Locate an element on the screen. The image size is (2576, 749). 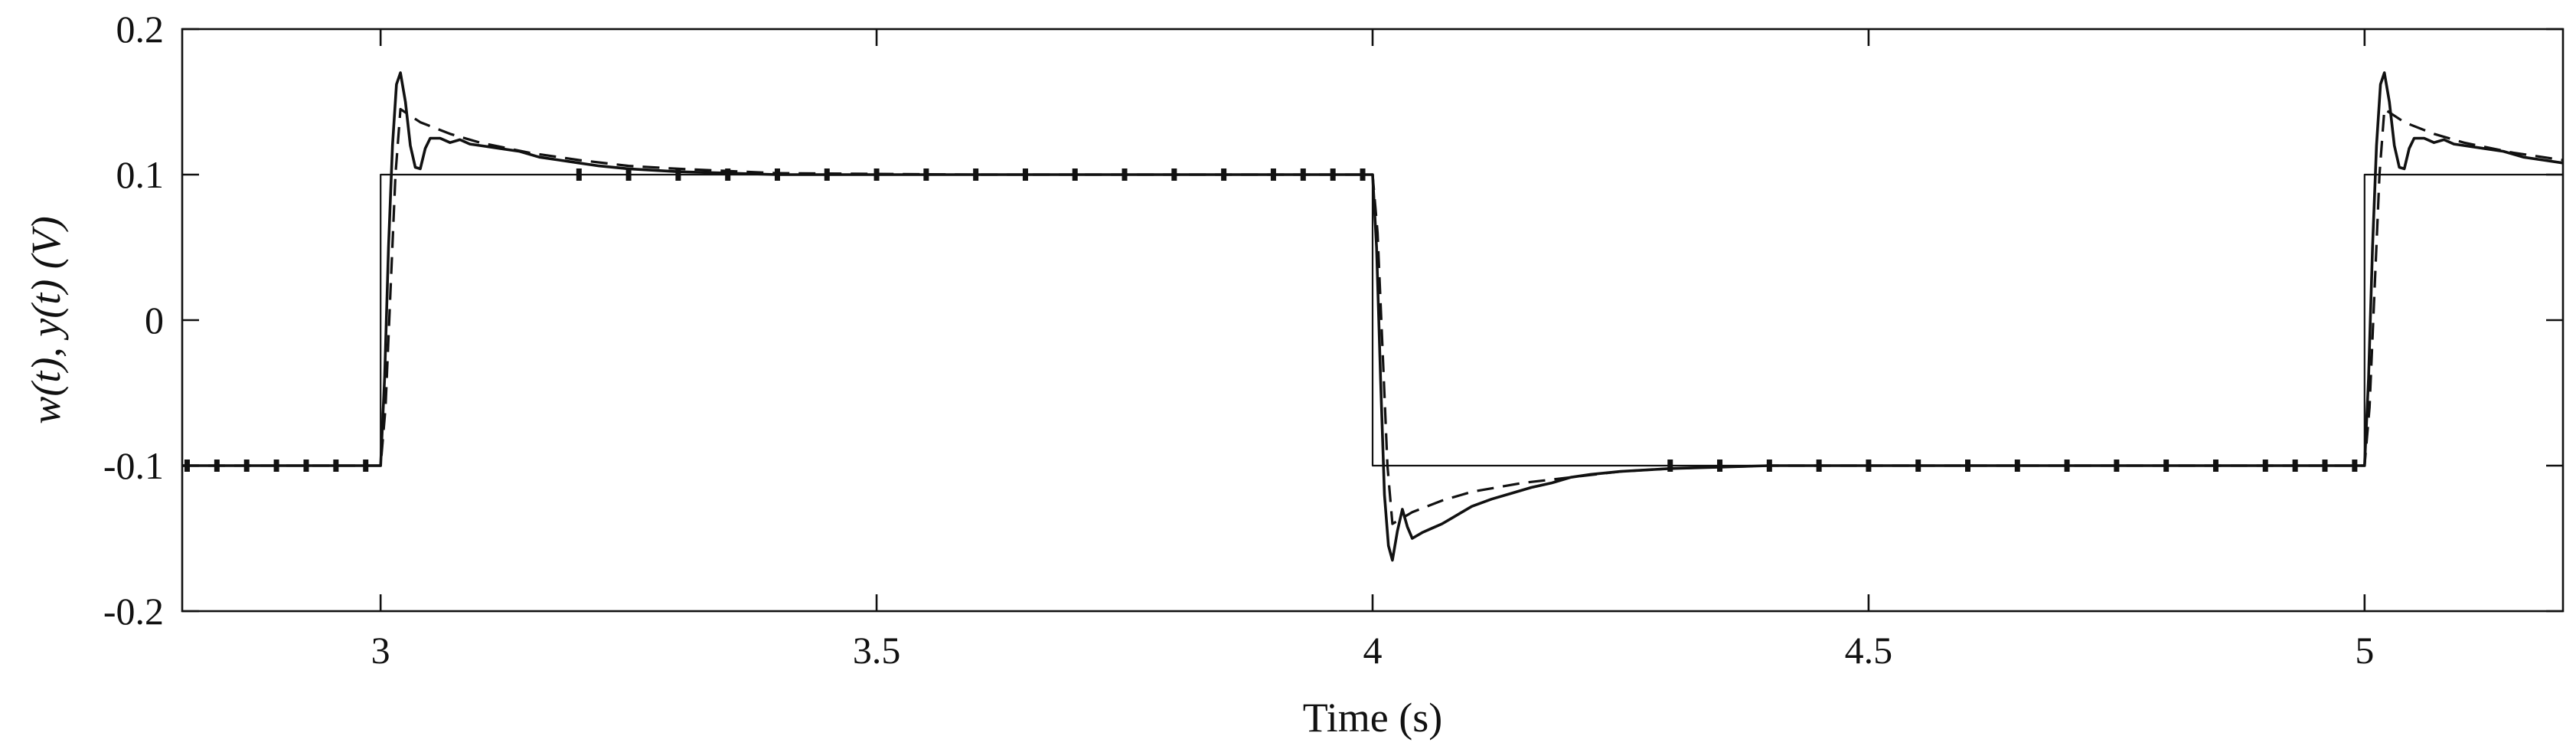
y-axis-label: w(t), y(t) (V) is located at coordinates (46, 320).